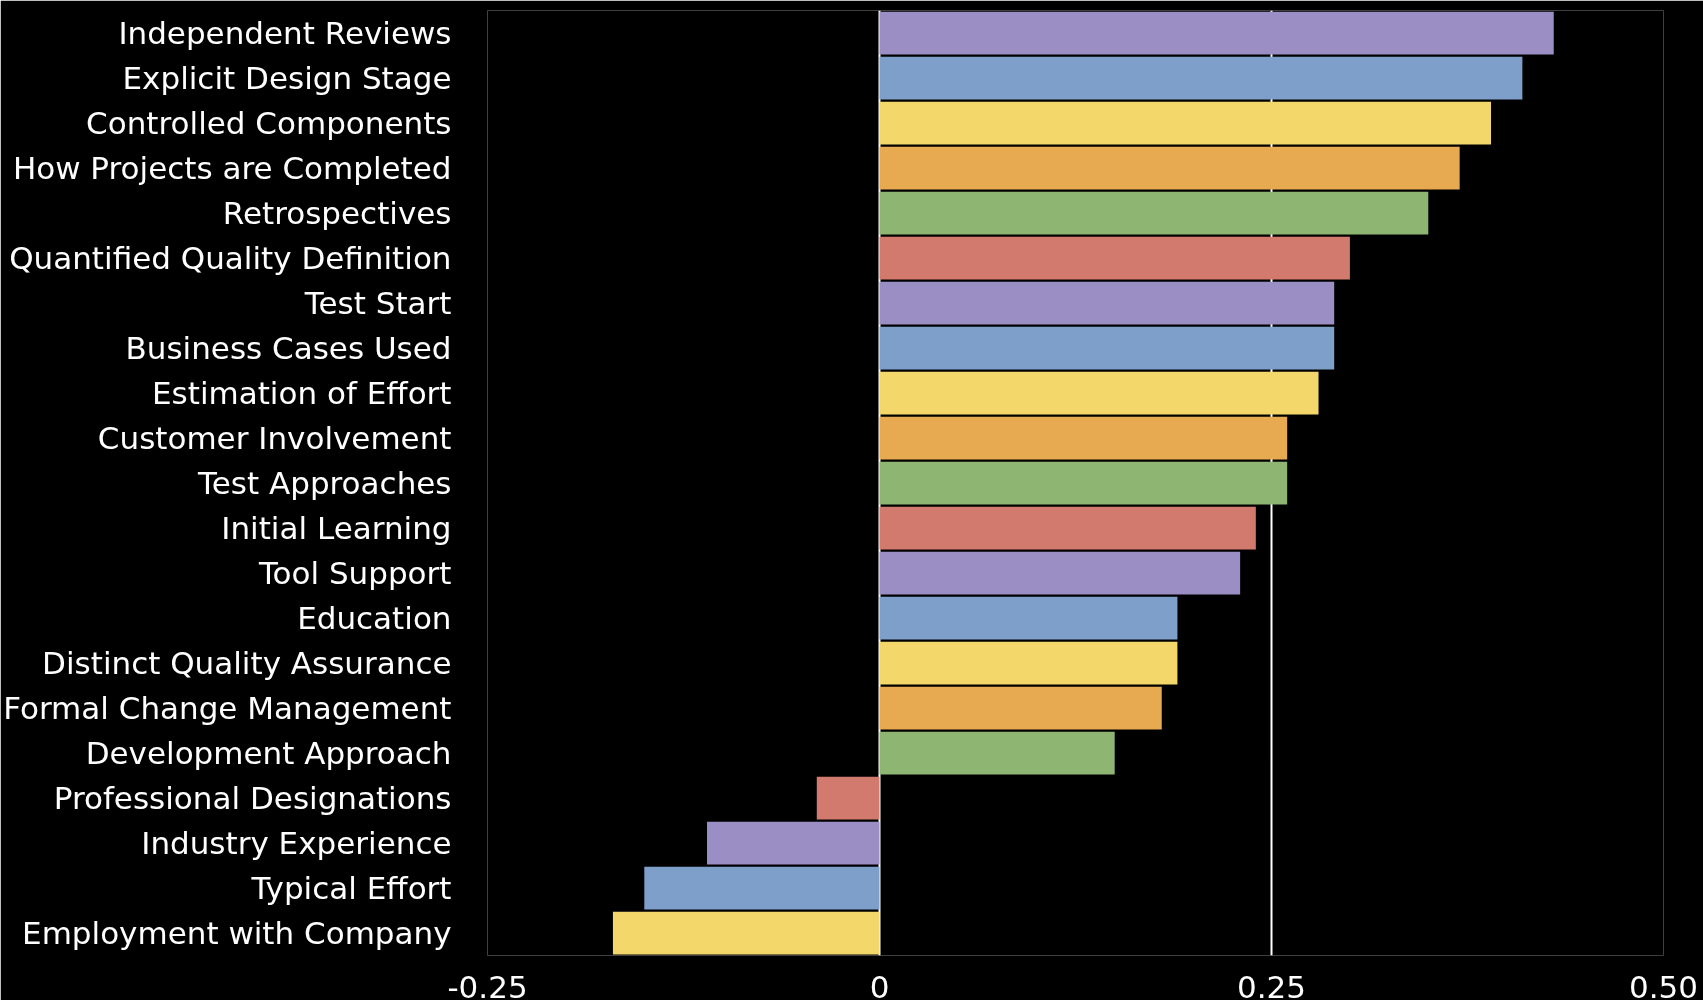 This screenshot has width=1703, height=1000. What do you see at coordinates (230, 258) in the screenshot?
I see `y-tick-label: Quantified Quality Definition` at bounding box center [230, 258].